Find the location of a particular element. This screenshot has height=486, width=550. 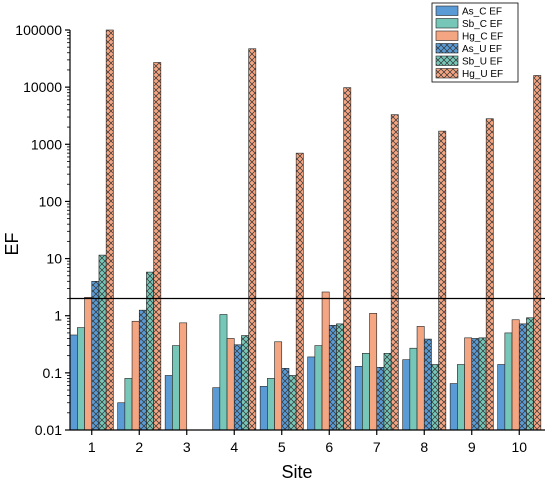

x-tick-label: 3 is located at coordinates (187, 447).